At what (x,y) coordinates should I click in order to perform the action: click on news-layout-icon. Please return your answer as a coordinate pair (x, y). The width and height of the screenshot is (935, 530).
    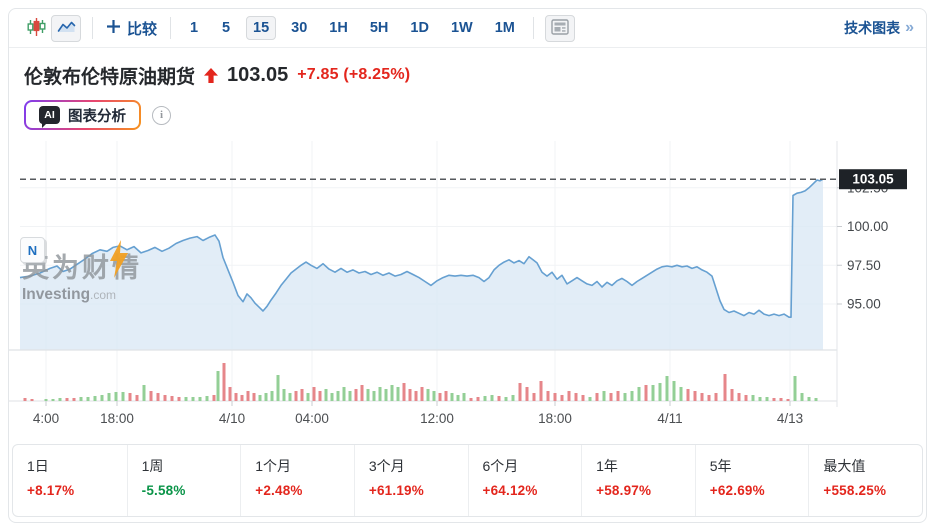
    Looking at the image, I should click on (560, 28).